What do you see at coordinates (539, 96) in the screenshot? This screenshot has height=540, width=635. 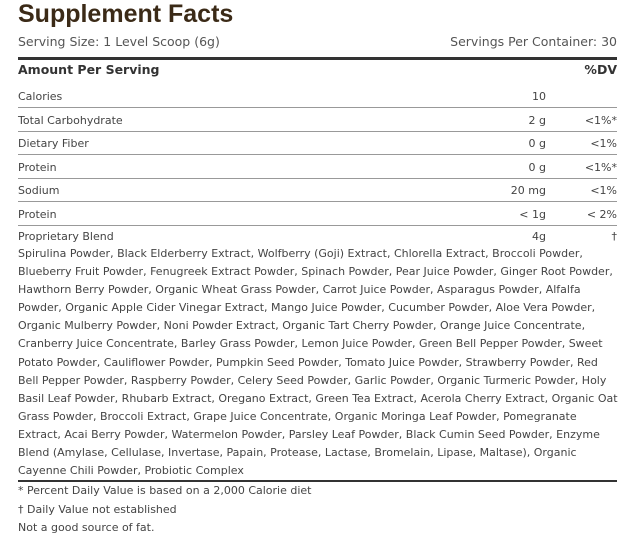 I see `amount: 10` at bounding box center [539, 96].